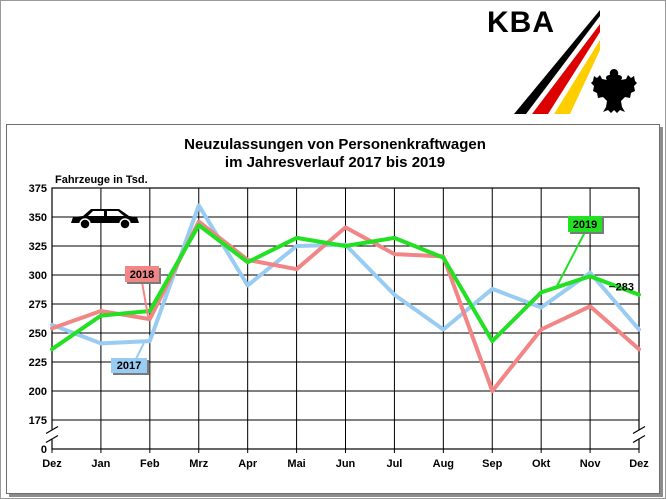  What do you see at coordinates (38, 276) in the screenshot?
I see `y-tick-label: 300` at bounding box center [38, 276].